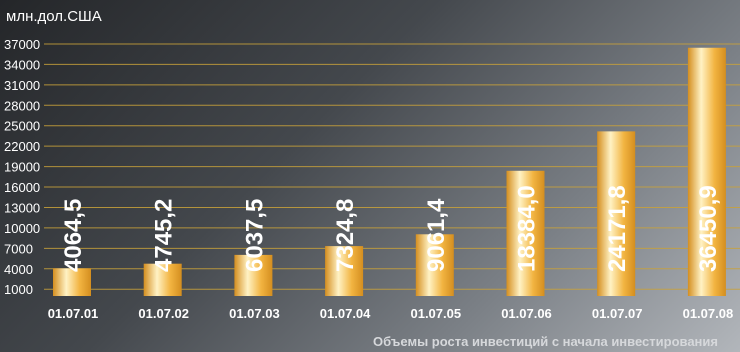  Describe the element at coordinates (617, 313) in the screenshot. I see `x-category-label: 01.07.07` at that location.